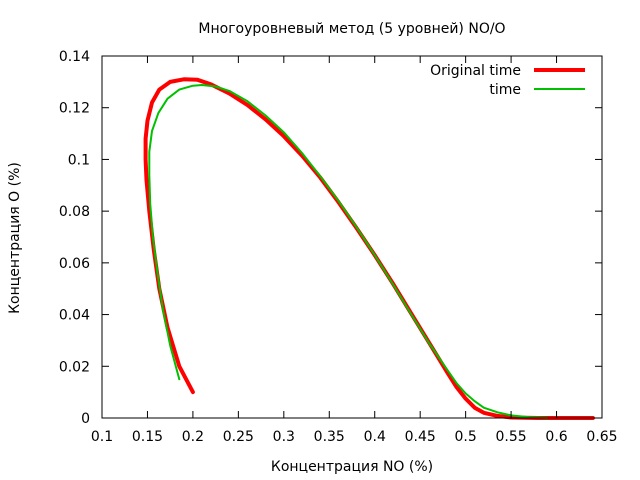 Image resolution: width=640 pixels, height=480 pixels. What do you see at coordinates (74, 264) in the screenshot?
I see `y-tick-label: 0.06` at bounding box center [74, 264].